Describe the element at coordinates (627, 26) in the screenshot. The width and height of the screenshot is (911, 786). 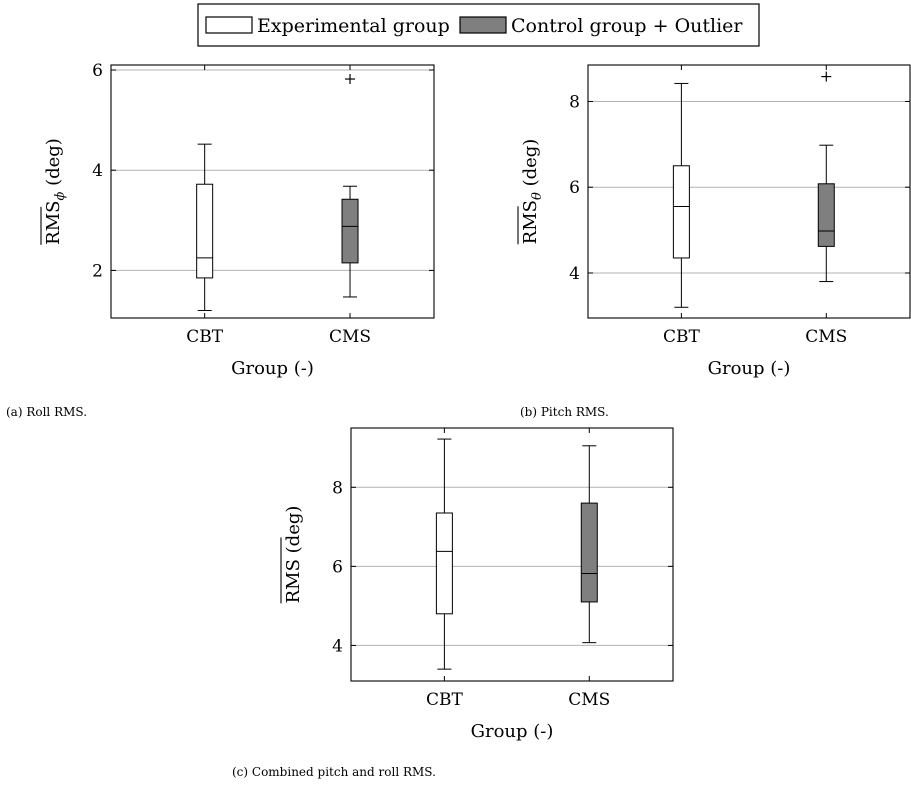
I see `legend-label-control: Control group + Outlier` at that location.